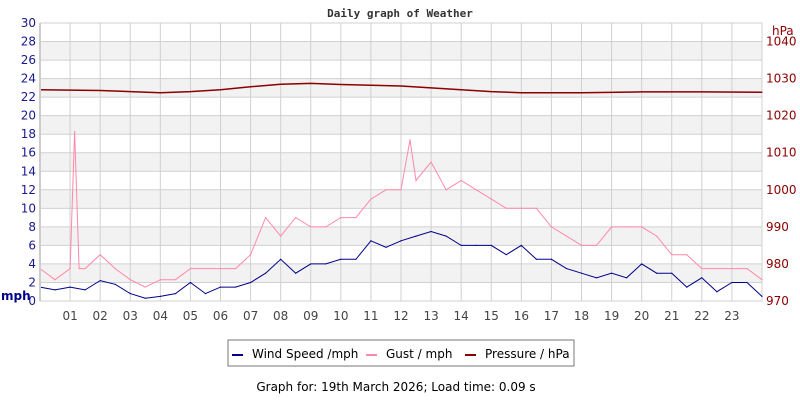 Image resolution: width=800 pixels, height=404 pixels. What do you see at coordinates (419, 354) in the screenshot?
I see `legend-label-gust: Gust / mph` at bounding box center [419, 354].